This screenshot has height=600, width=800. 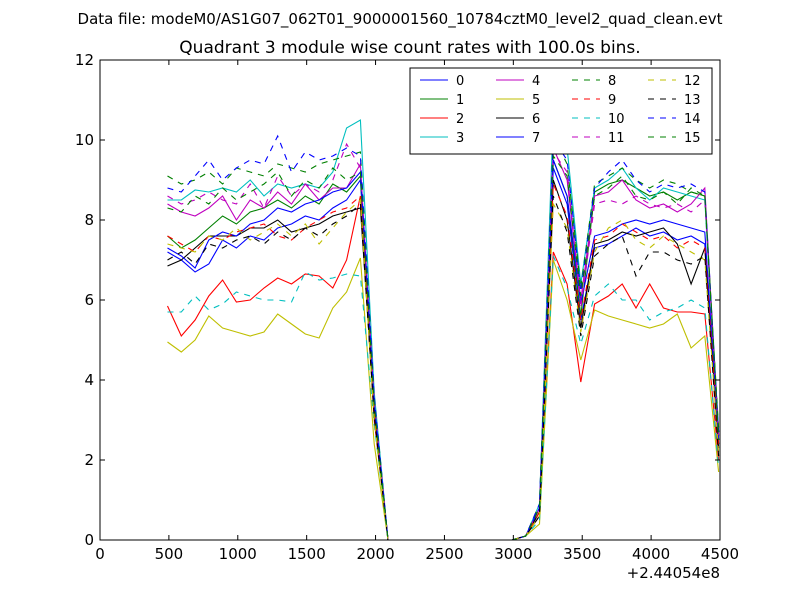 I want to click on legend-label-11: 11, so click(x=616, y=138).